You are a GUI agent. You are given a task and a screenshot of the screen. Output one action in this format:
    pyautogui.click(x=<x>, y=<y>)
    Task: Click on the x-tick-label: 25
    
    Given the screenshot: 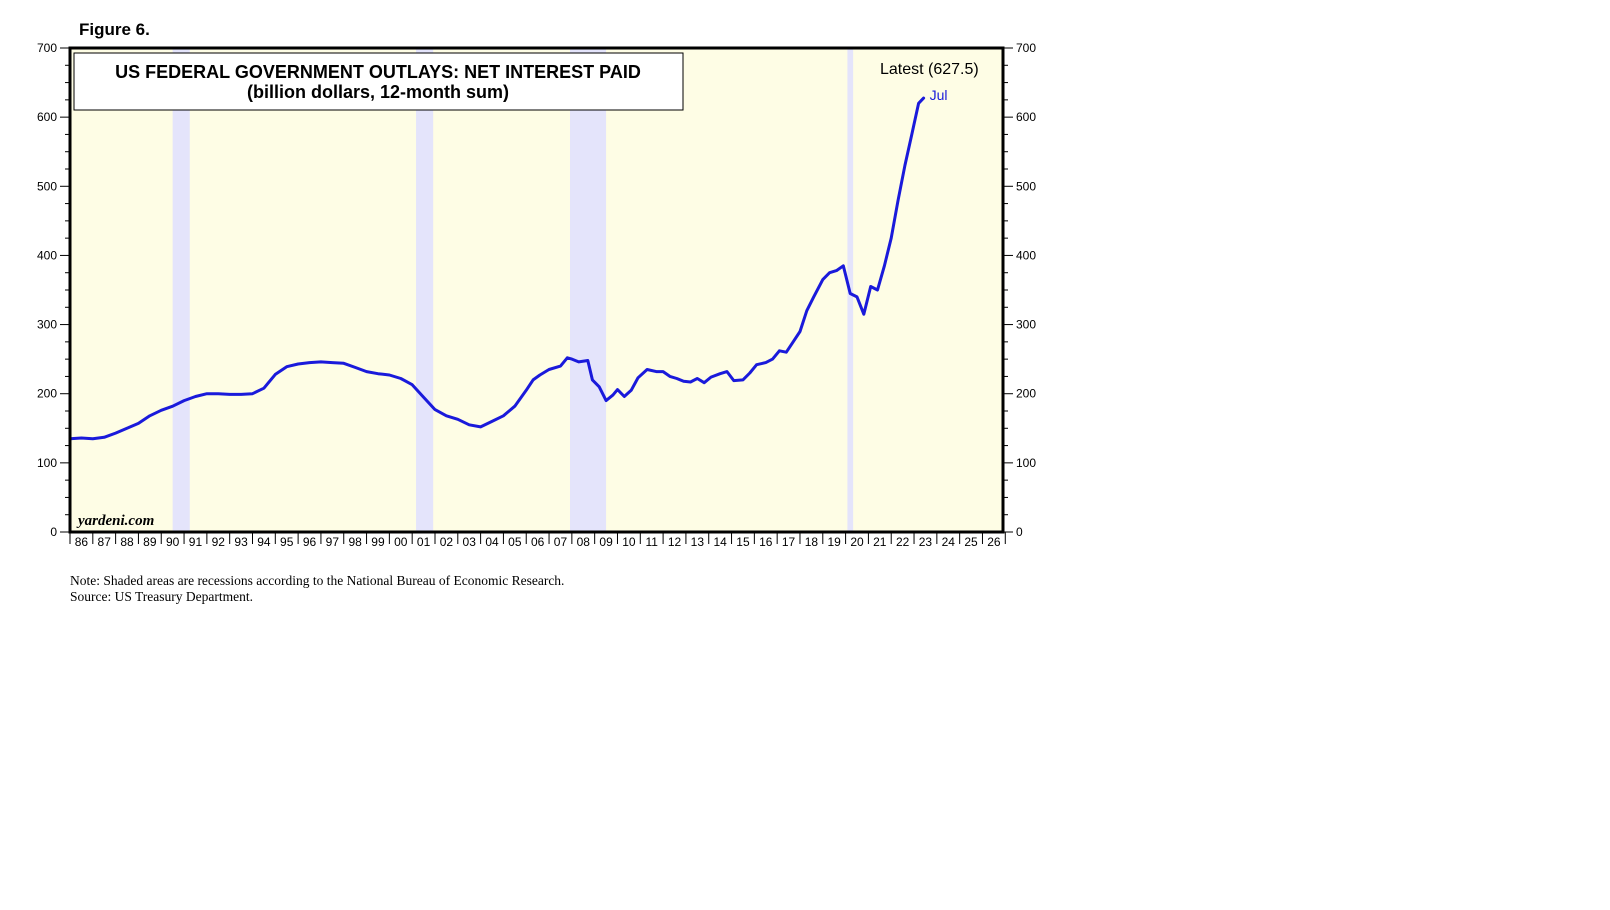 What is the action you would take?
    pyautogui.click(x=971, y=542)
    